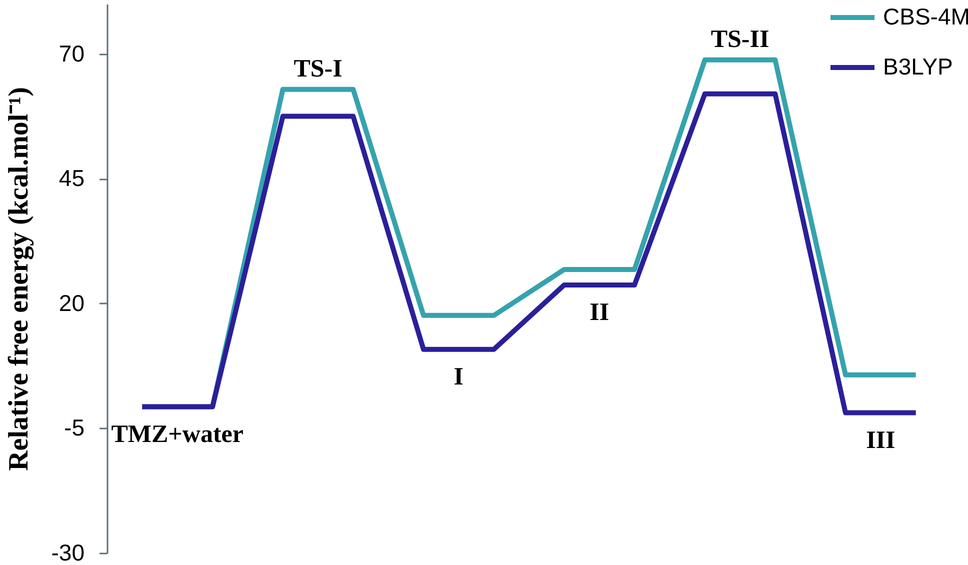 The width and height of the screenshot is (968, 565). What do you see at coordinates (74, 427) in the screenshot?
I see `y-tick-label: -5` at bounding box center [74, 427].